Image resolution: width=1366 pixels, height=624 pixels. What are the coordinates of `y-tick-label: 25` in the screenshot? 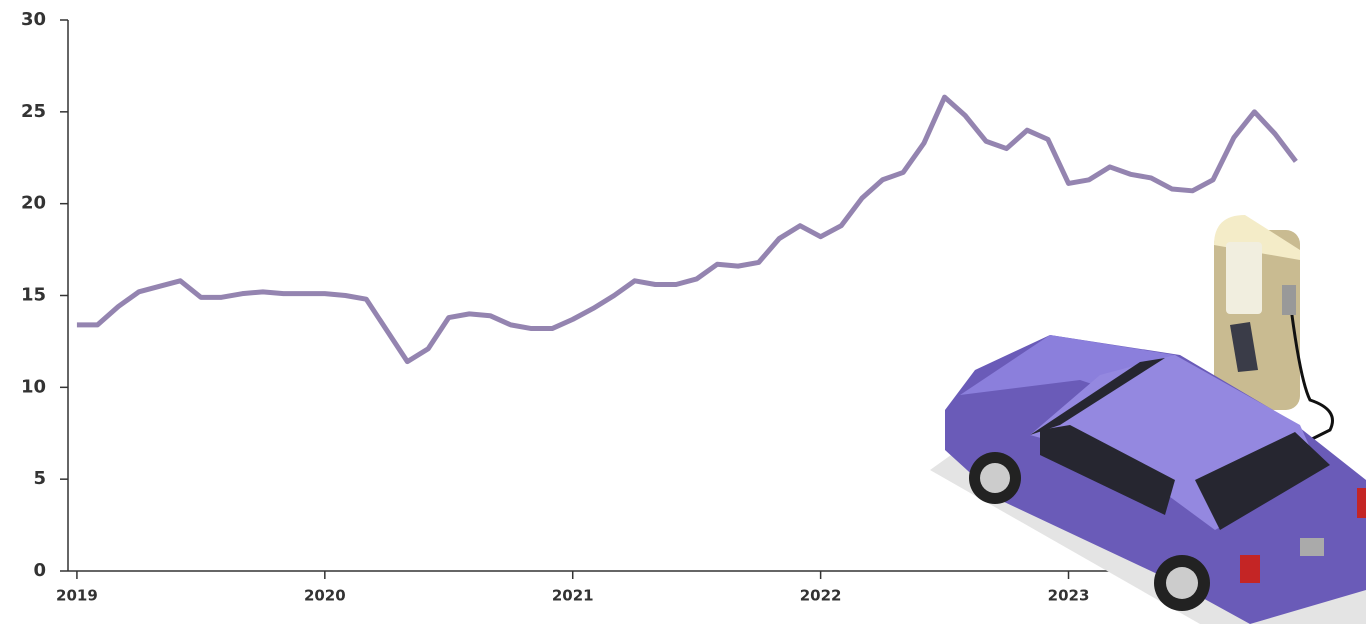 It's located at (33, 111).